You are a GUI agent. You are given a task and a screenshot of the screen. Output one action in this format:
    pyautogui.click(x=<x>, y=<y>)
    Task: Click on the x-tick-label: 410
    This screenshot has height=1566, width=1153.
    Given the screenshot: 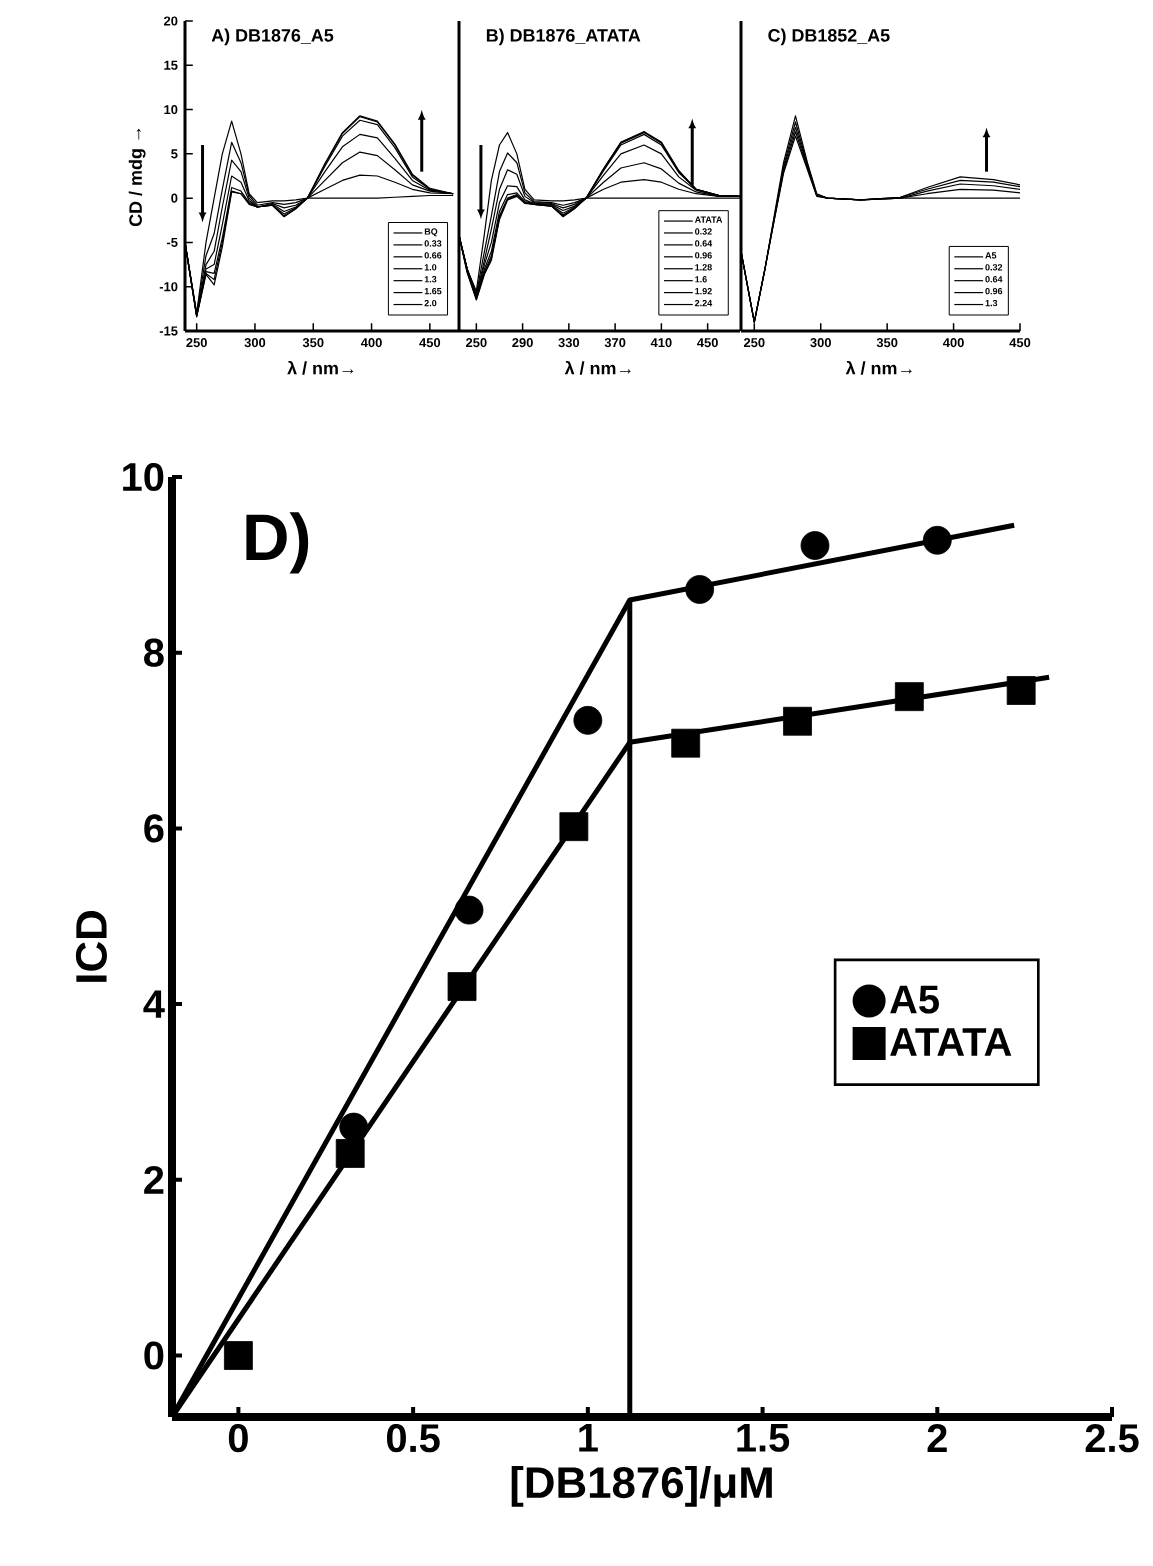 What is the action you would take?
    pyautogui.click(x=661, y=343)
    